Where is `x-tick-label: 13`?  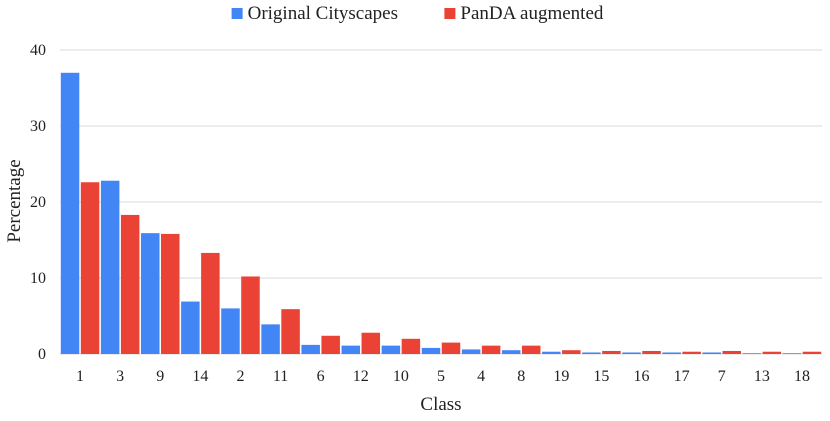 x-tick-label: 13 is located at coordinates (762, 376).